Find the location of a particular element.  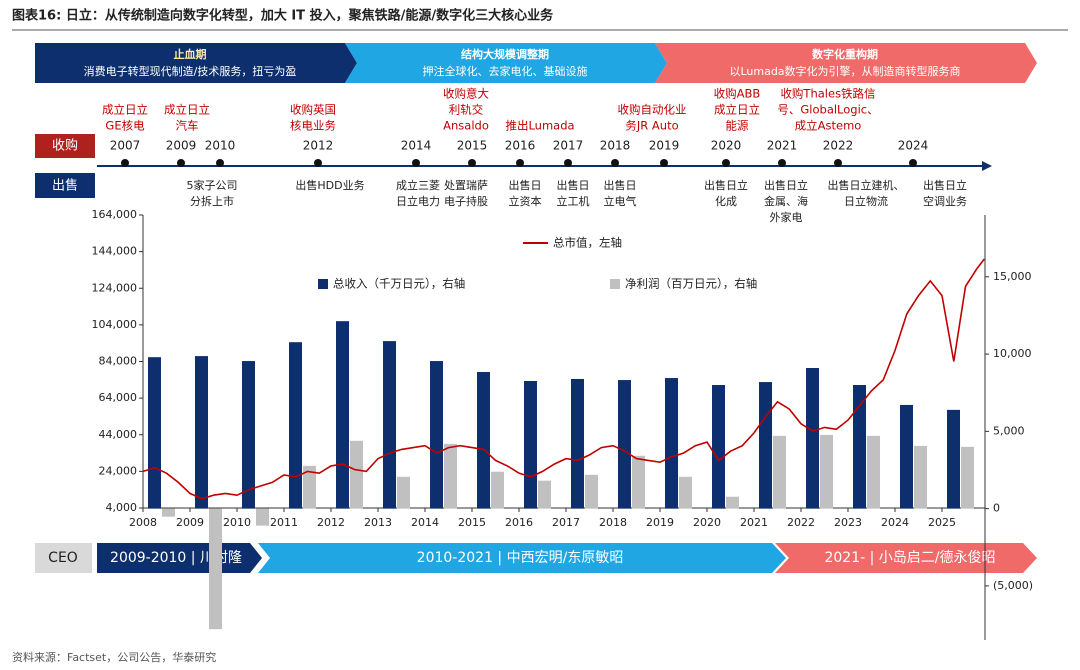

timeline-year: 2010 is located at coordinates (220, 146).